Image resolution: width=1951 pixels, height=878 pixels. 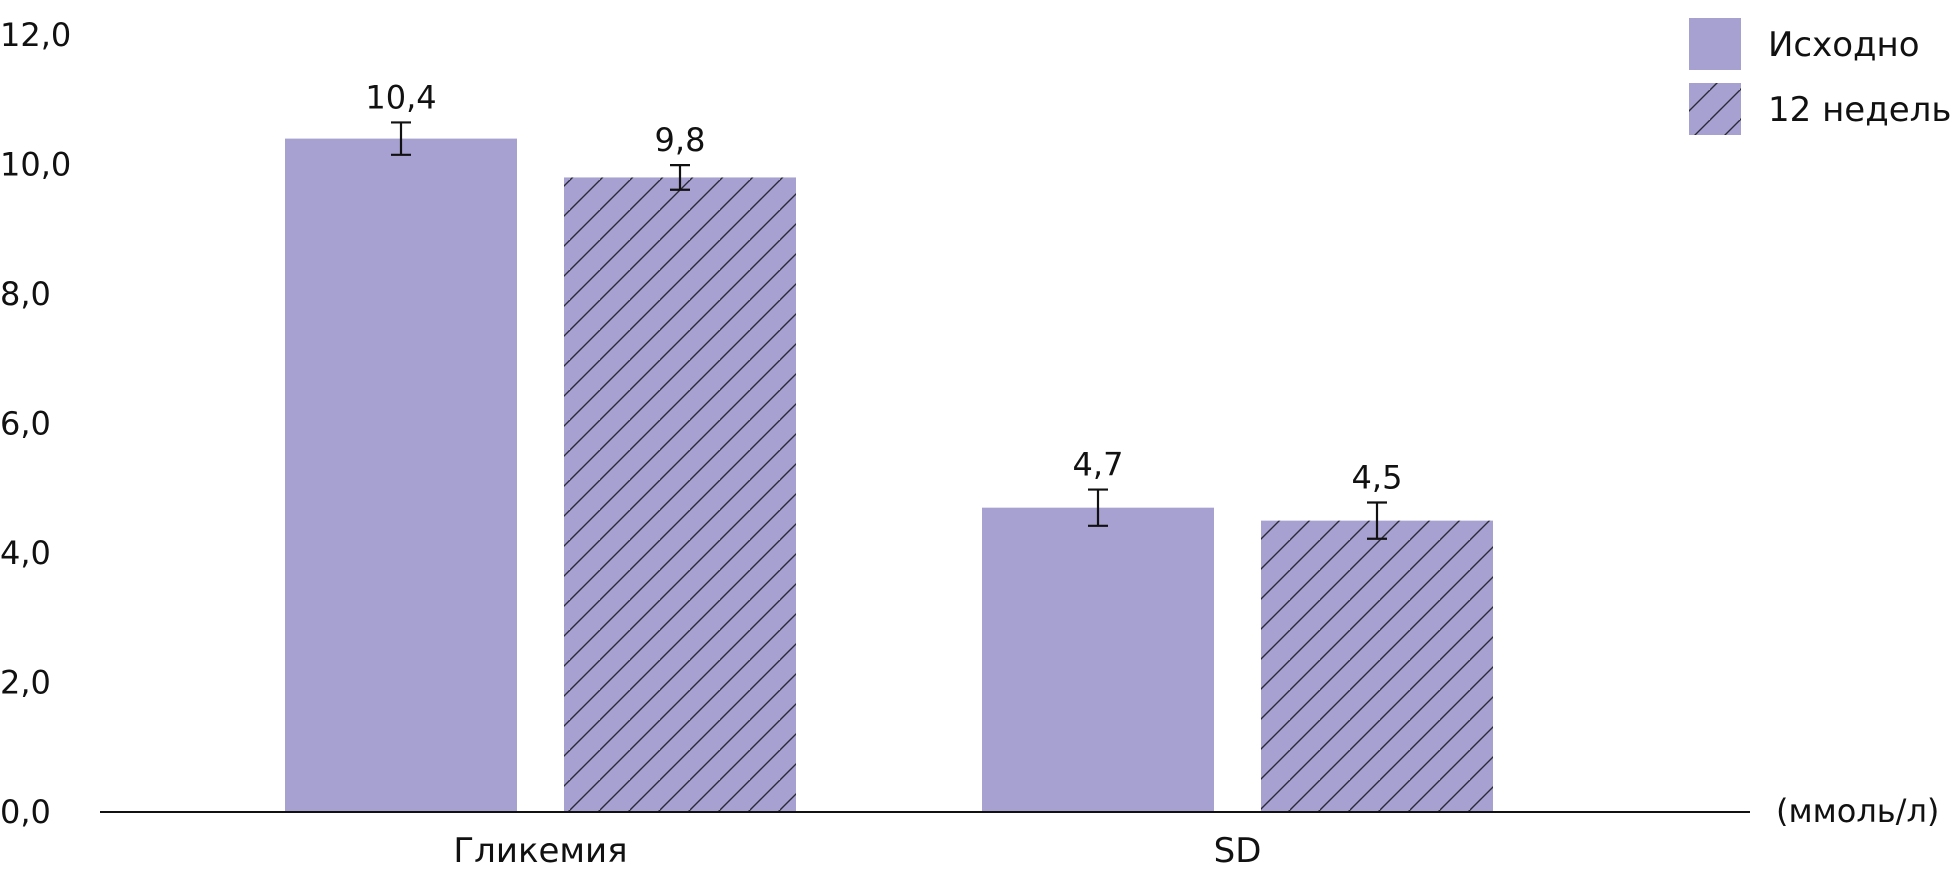 I want to click on data-label: 9,8, so click(x=680, y=140).